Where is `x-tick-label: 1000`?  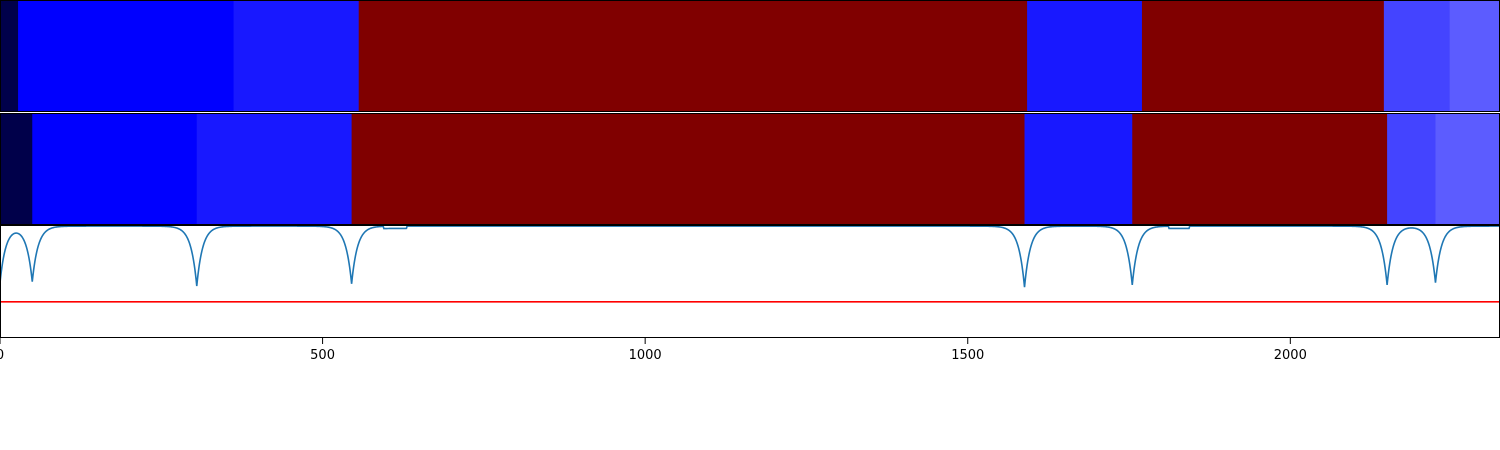 x-tick-label: 1000 is located at coordinates (645, 355).